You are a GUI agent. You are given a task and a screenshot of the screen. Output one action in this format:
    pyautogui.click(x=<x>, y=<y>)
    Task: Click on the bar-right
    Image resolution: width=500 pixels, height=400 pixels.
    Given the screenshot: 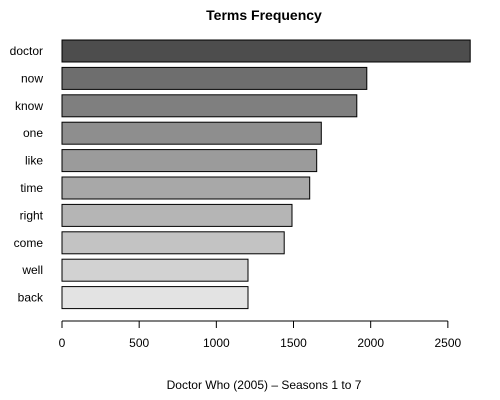 What is the action you would take?
    pyautogui.click(x=177, y=215)
    